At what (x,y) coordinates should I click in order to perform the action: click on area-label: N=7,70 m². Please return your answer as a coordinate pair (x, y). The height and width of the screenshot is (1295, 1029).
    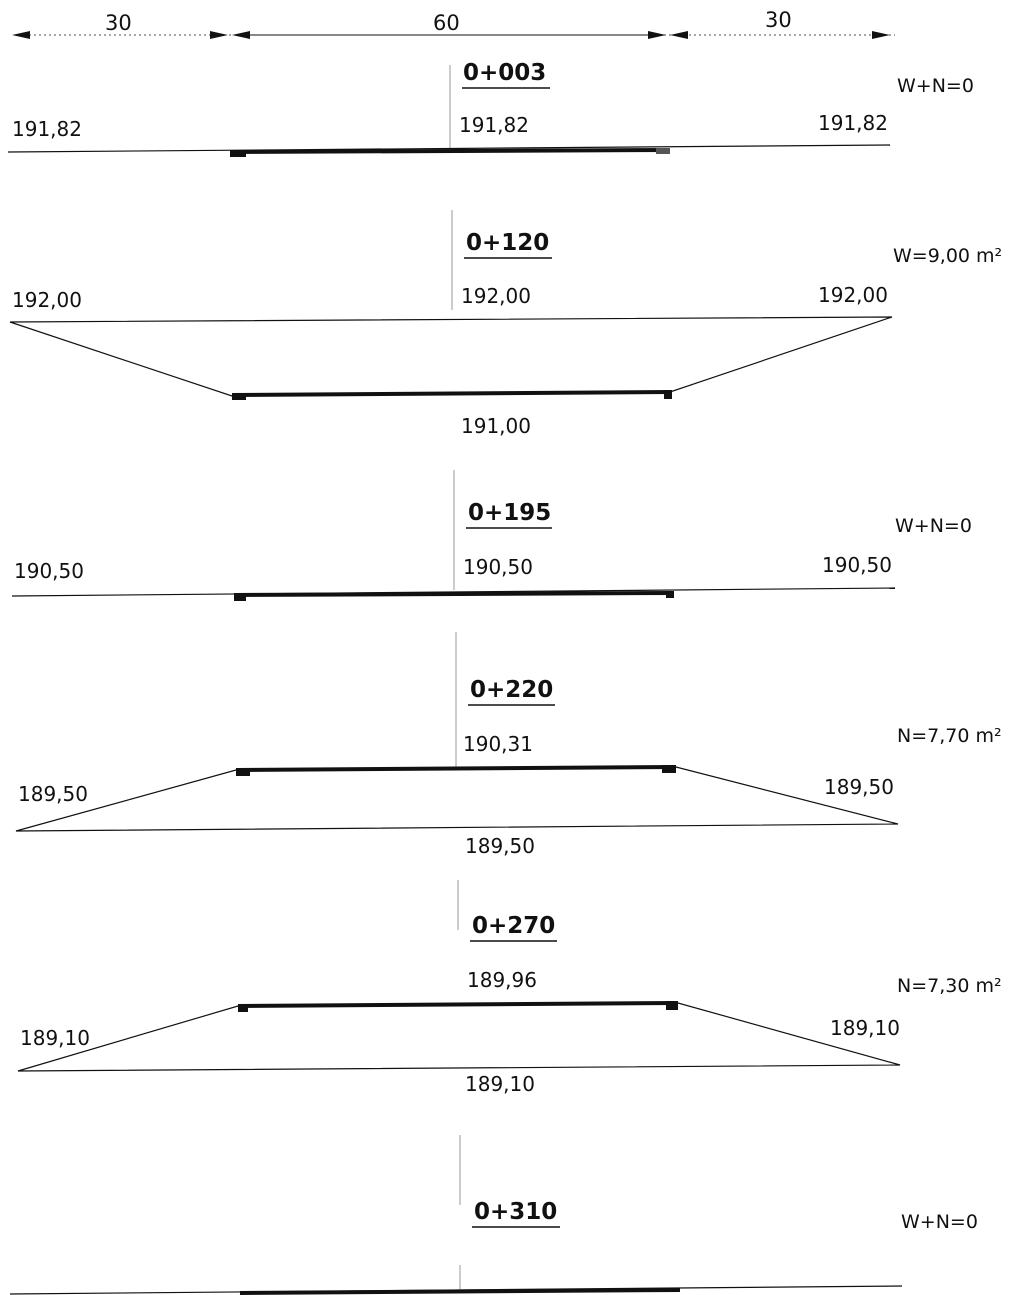
    Looking at the image, I should click on (949, 736).